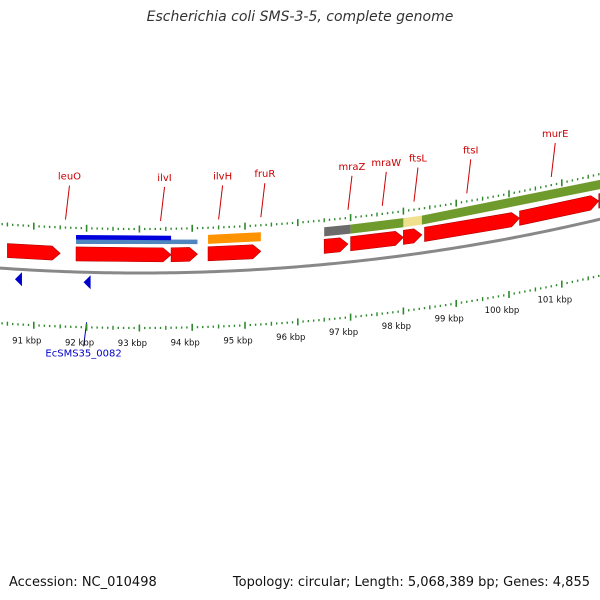 This screenshot has width=600, height=600. What do you see at coordinates (237, 341) in the screenshot?
I see `axis-tick-label: 95 kbp` at bounding box center [237, 341].